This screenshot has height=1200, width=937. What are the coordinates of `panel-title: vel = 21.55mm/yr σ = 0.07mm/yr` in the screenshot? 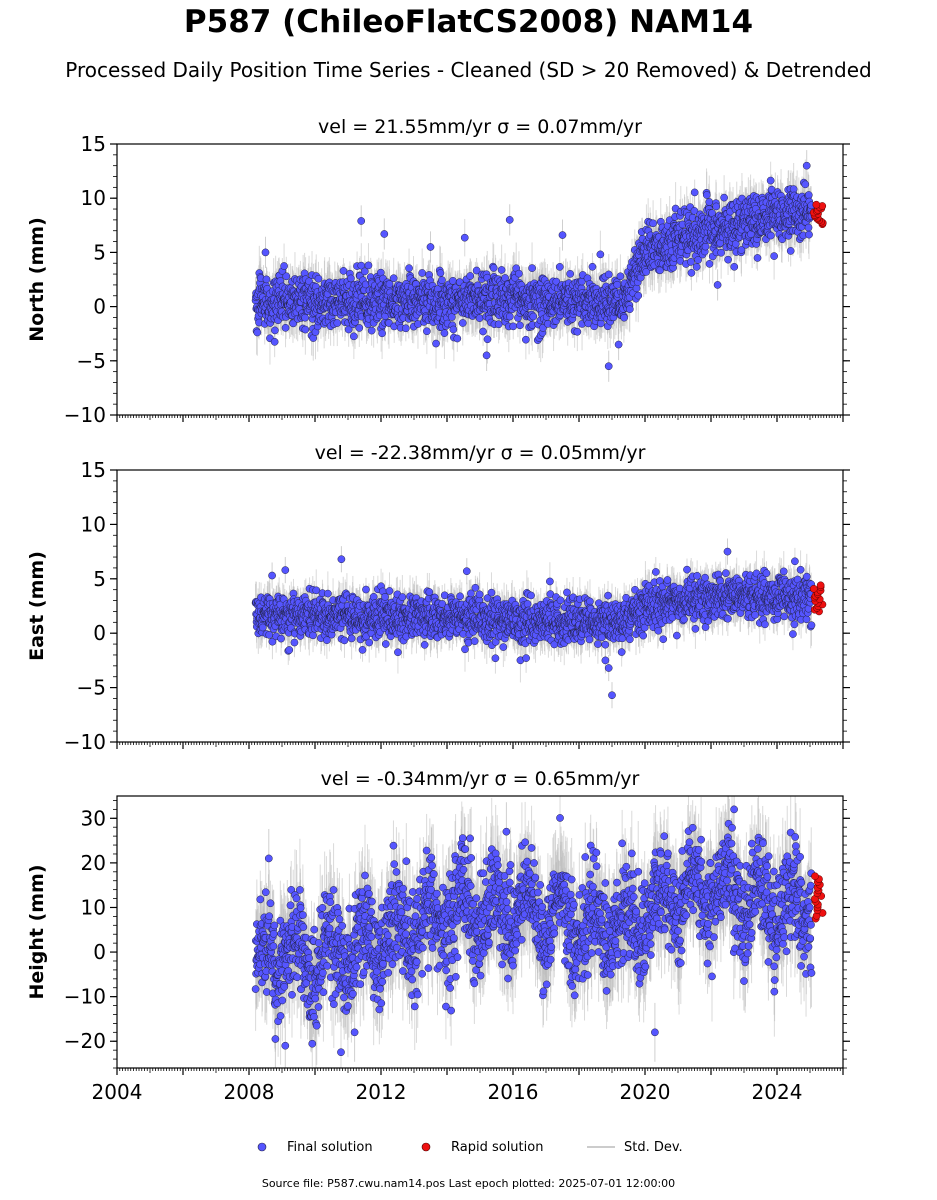 It's located at (480, 127).